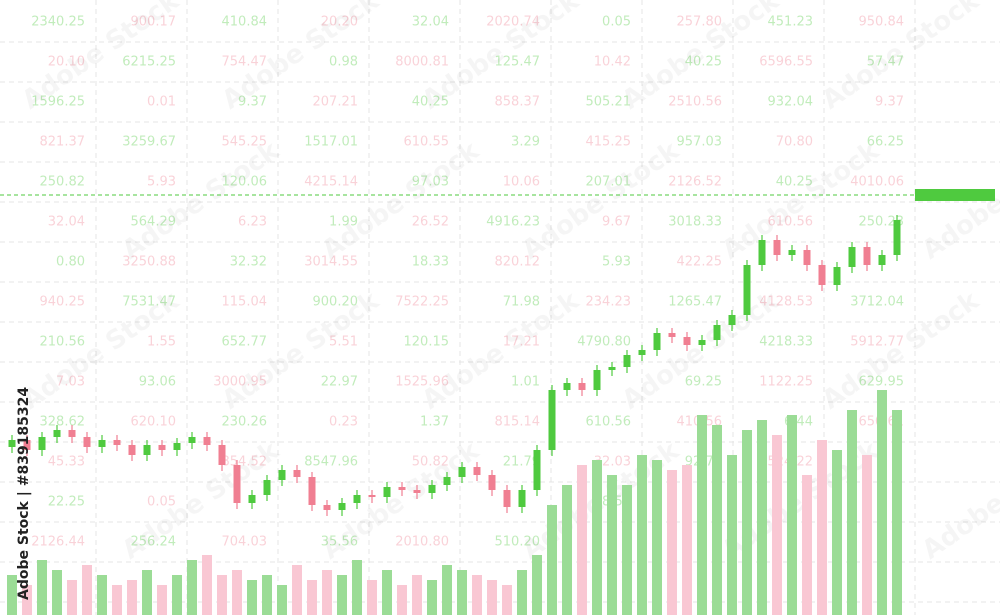  What do you see at coordinates (700, 262) in the screenshot?
I see `background-number: 422.25` at bounding box center [700, 262].